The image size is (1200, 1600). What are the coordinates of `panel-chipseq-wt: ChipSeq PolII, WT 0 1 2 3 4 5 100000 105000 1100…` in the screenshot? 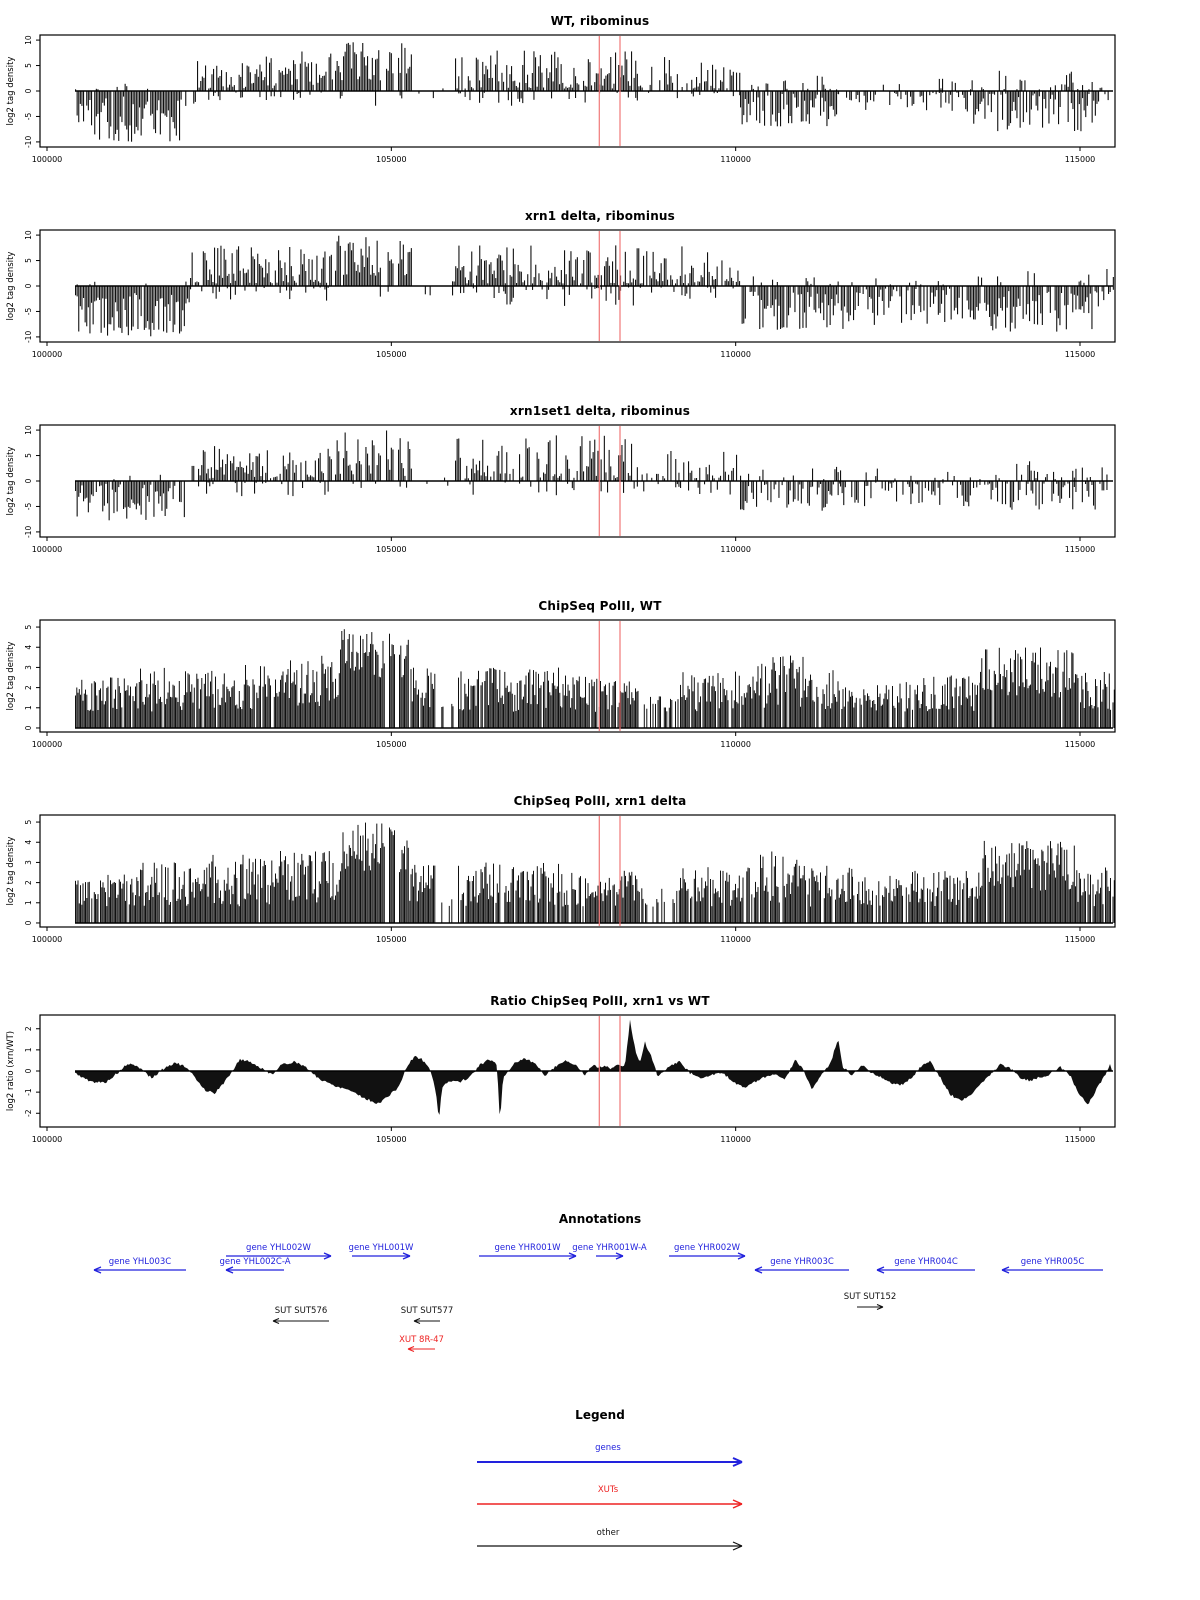 It's located at (600, 690).